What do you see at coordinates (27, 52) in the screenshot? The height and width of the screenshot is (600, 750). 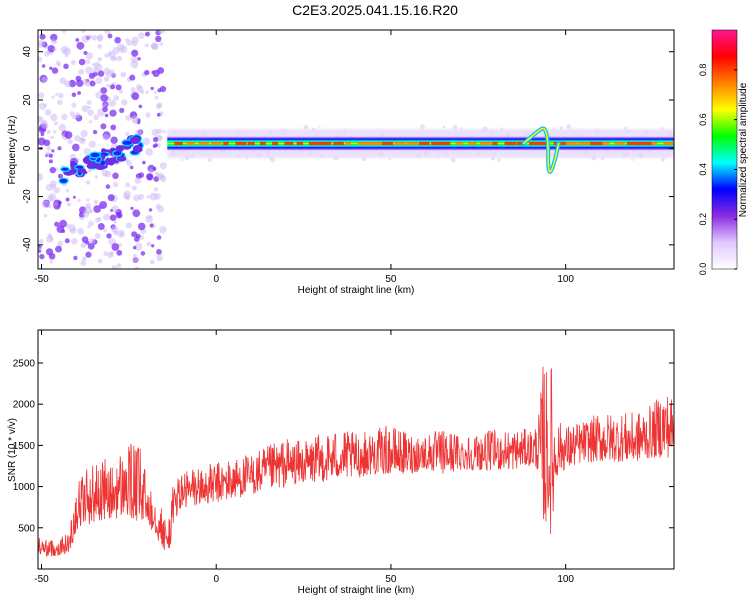 I see `y-tick-label: 40` at bounding box center [27, 52].